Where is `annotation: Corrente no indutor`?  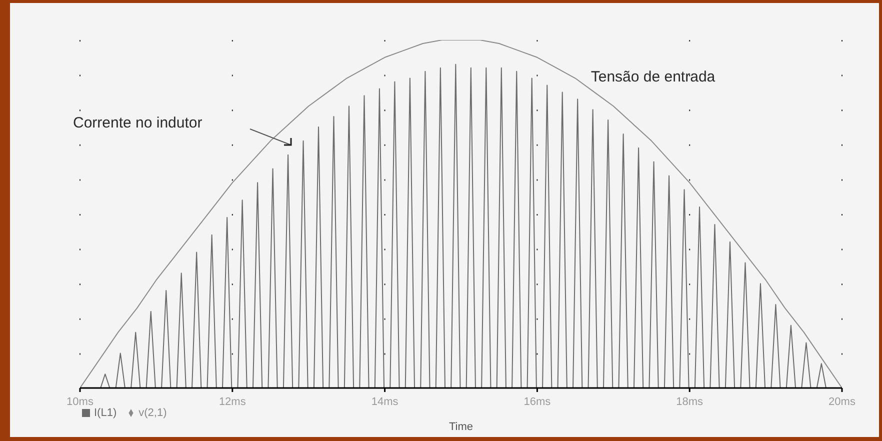 annotation: Corrente no indutor is located at coordinates (137, 123).